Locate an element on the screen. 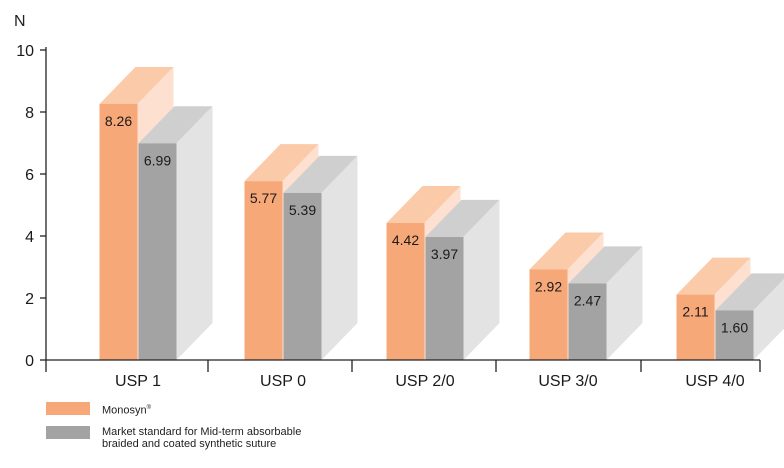 This screenshot has width=784, height=468. data-label-market-standard-5: 1.60 is located at coordinates (734, 327).